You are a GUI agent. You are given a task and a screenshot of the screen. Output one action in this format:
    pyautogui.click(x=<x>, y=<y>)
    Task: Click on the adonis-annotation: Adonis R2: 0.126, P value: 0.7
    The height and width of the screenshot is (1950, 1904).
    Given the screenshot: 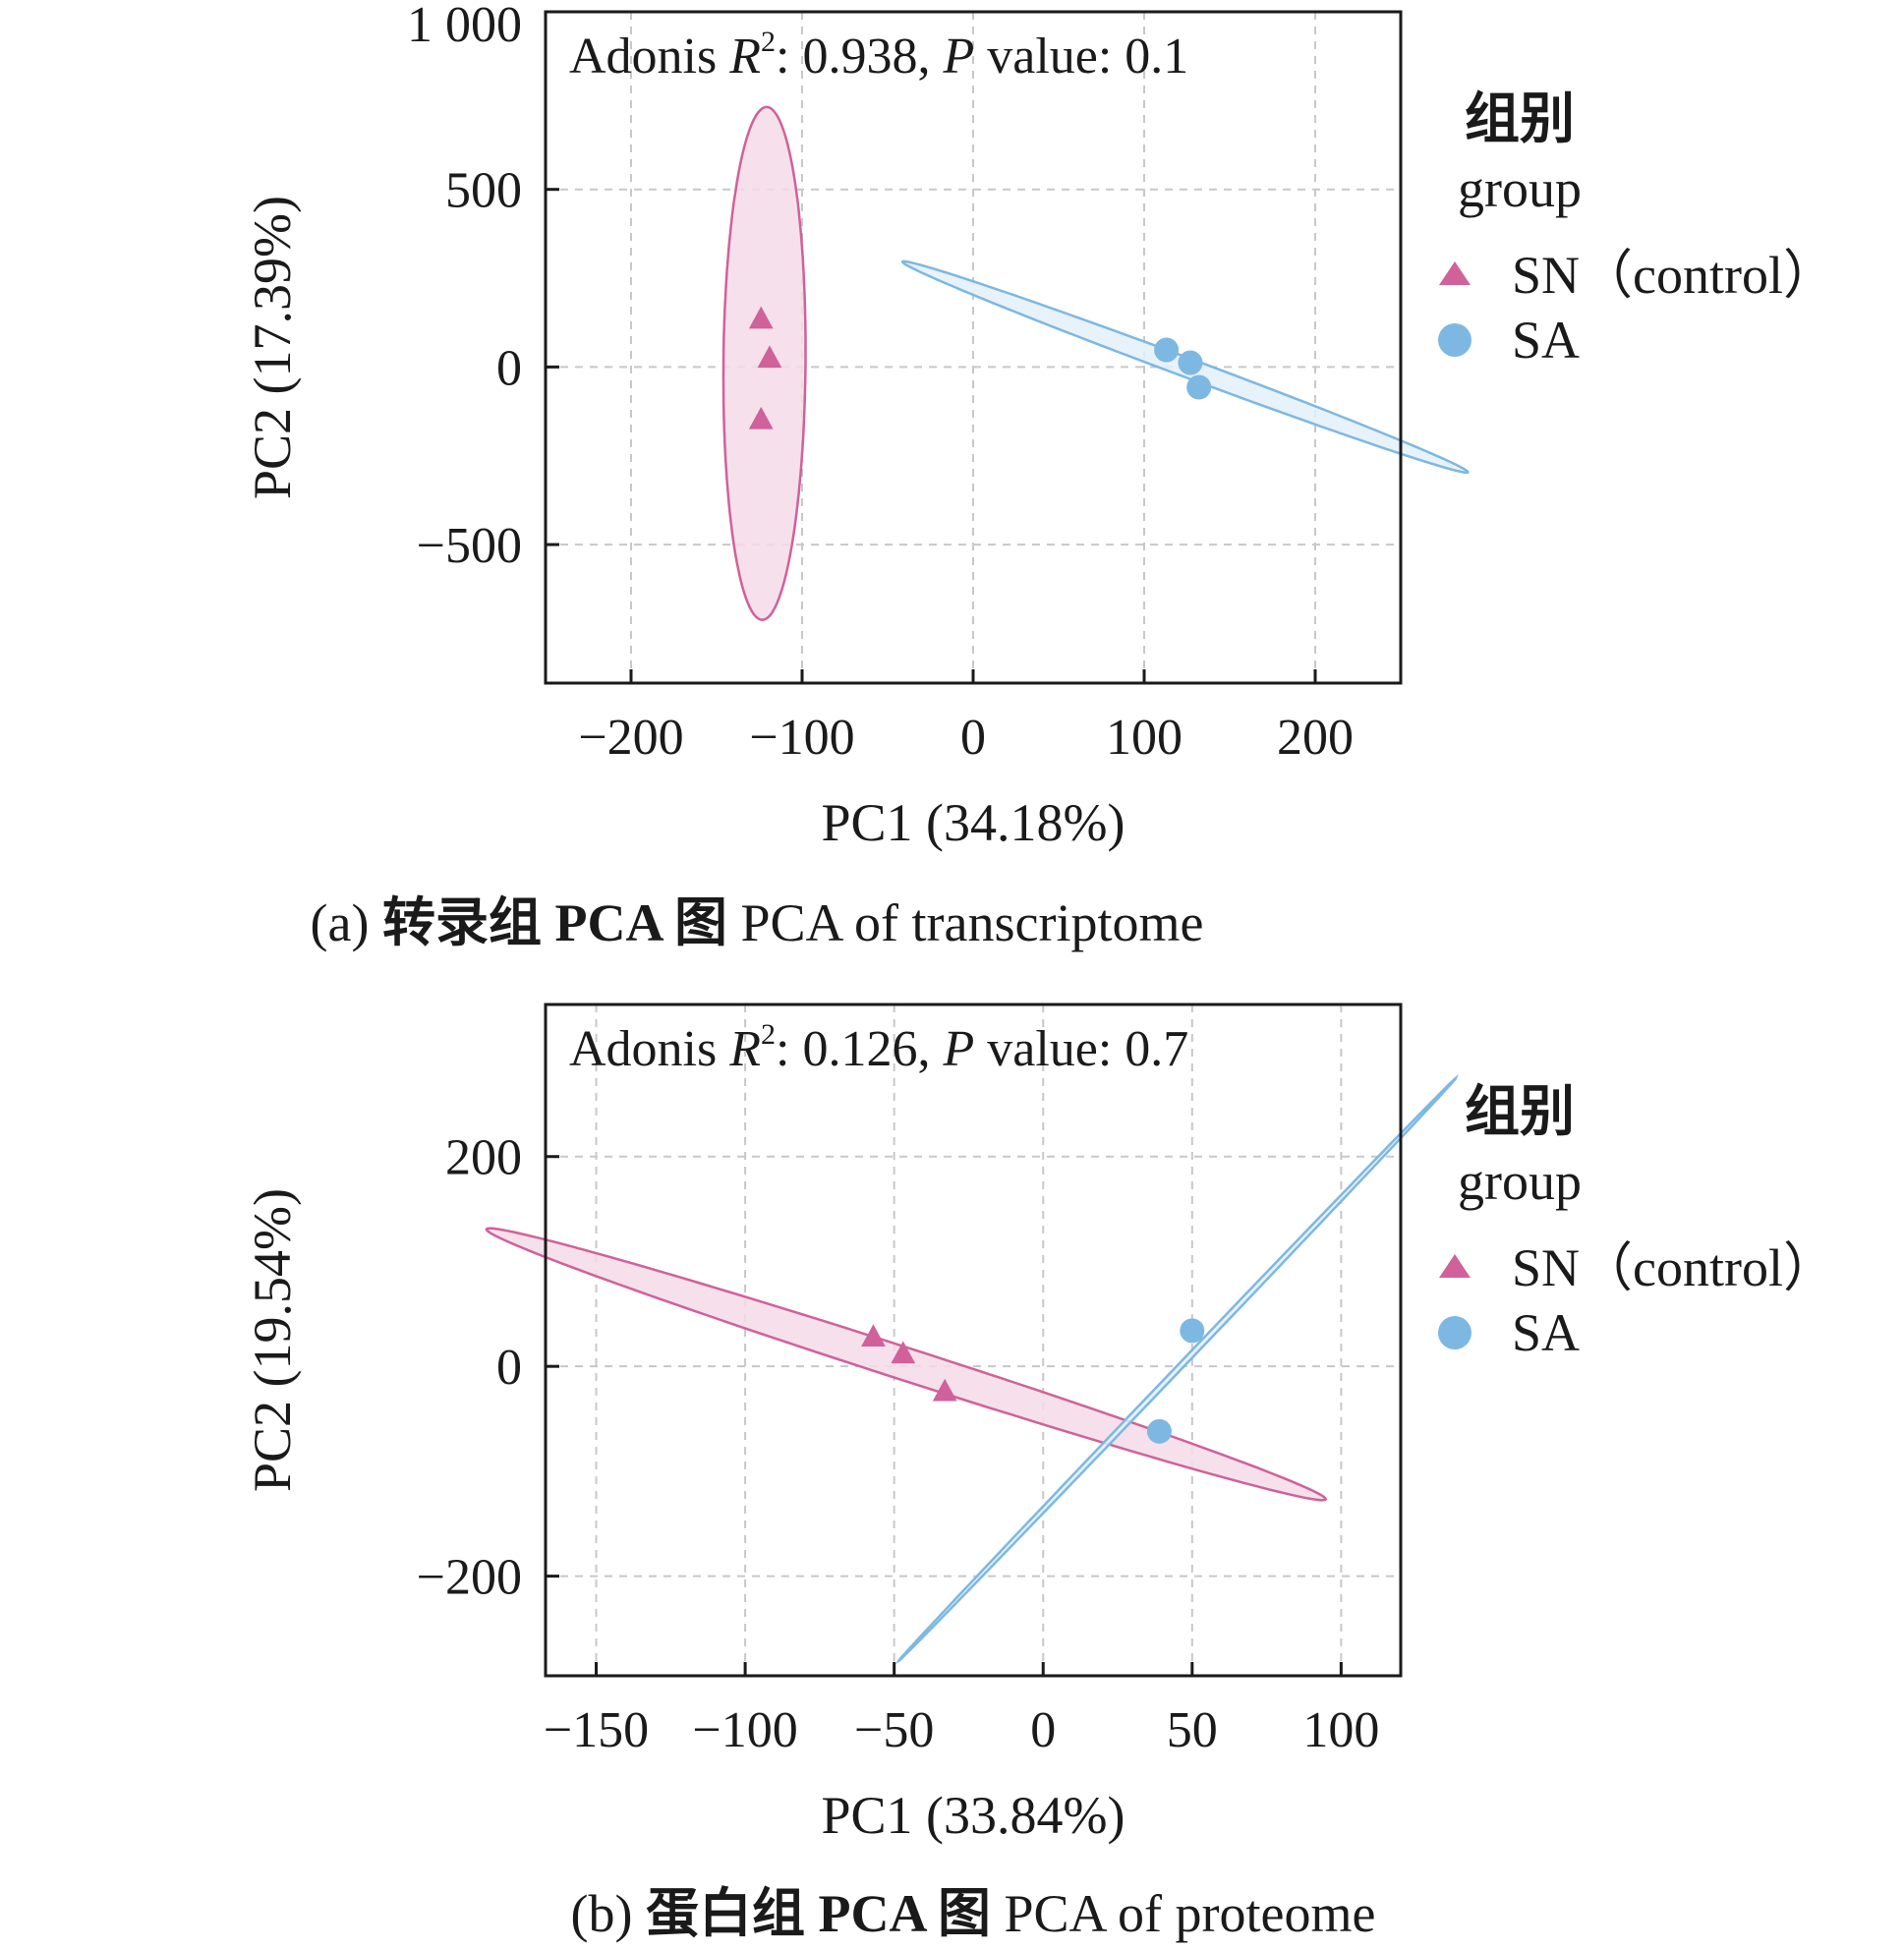 What is the action you would take?
    pyautogui.click(x=878, y=1047)
    